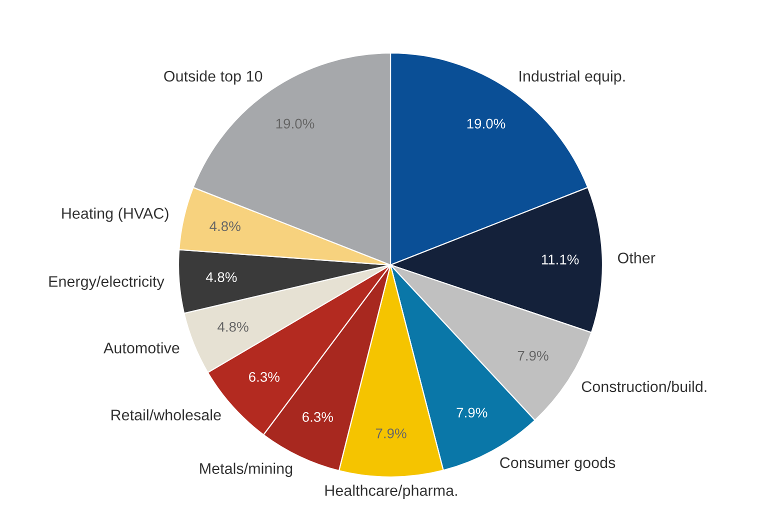 This screenshot has width=781, height=530. What do you see at coordinates (572, 77) in the screenshot?
I see `slice-label: Industrial equip.` at bounding box center [572, 77].